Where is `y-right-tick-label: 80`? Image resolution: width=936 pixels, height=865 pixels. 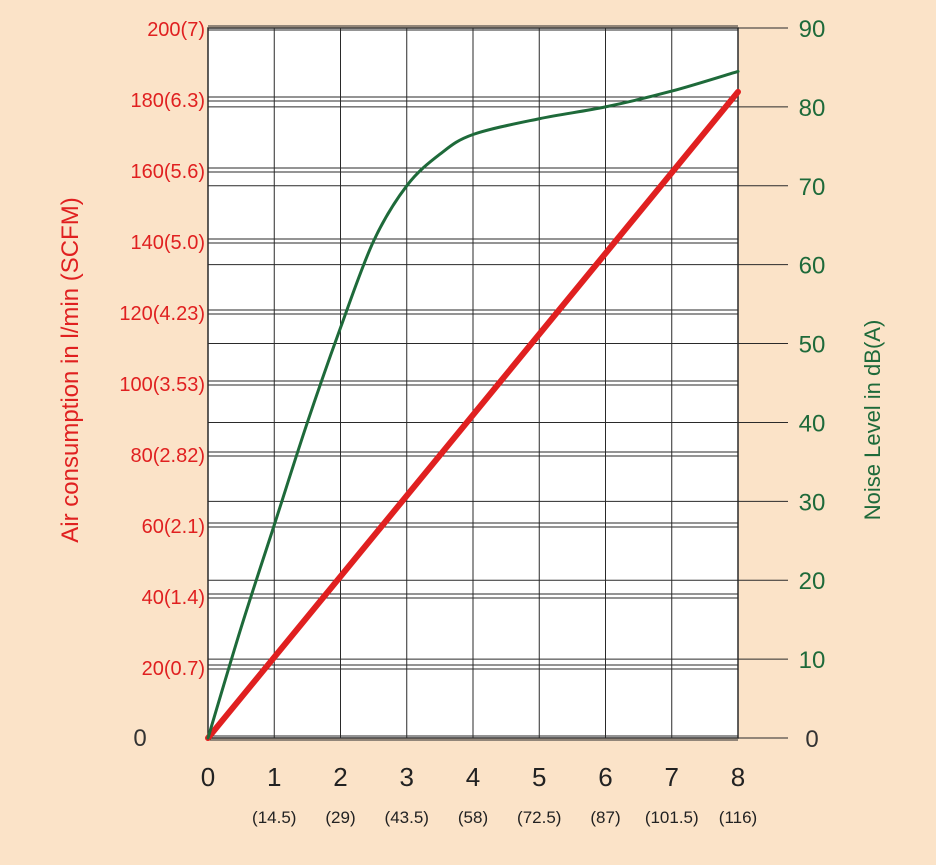
y-right-tick-label: 80 is located at coordinates (812, 108).